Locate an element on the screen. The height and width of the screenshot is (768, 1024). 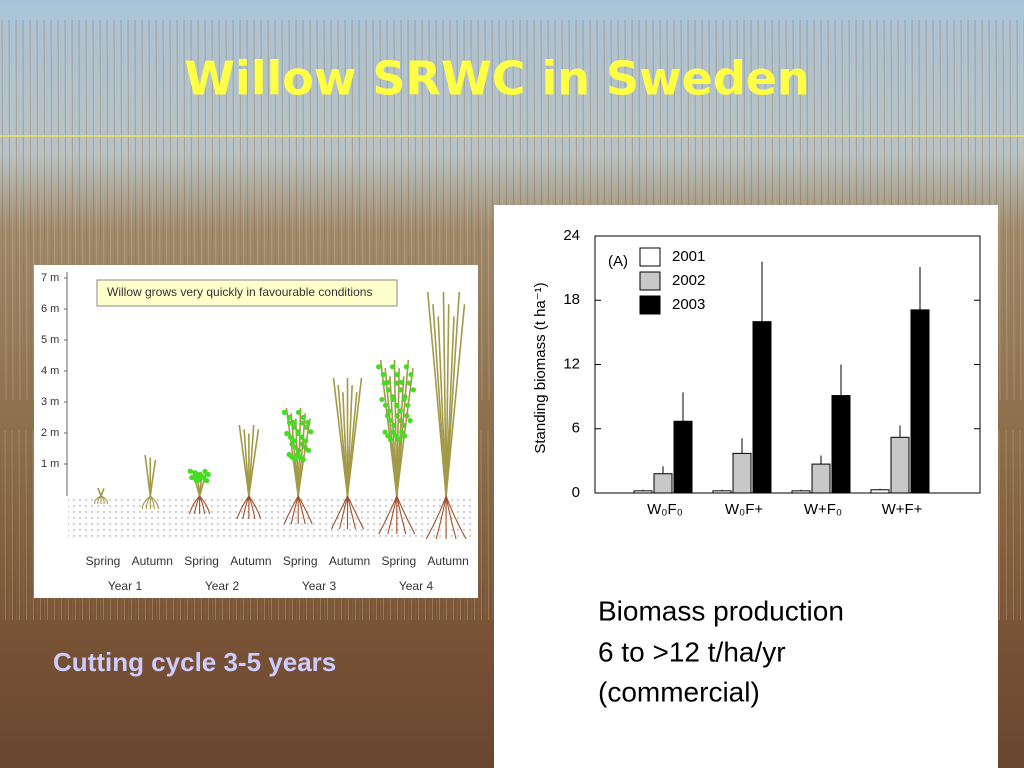
year-label: Year 1 is located at coordinates (125, 586).